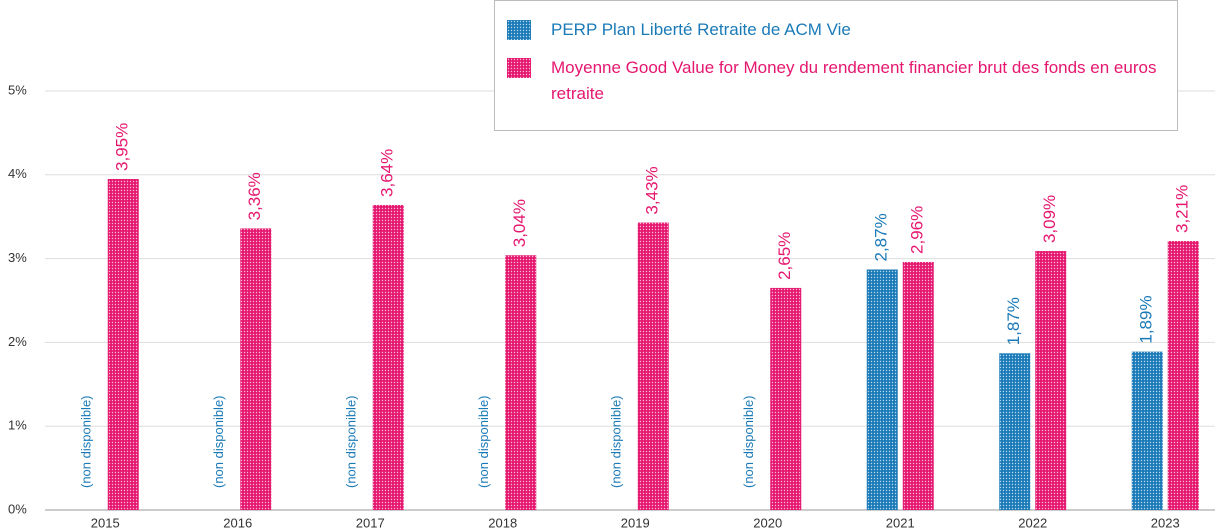  I want to click on y-tick-label: 2%, so click(17, 341).